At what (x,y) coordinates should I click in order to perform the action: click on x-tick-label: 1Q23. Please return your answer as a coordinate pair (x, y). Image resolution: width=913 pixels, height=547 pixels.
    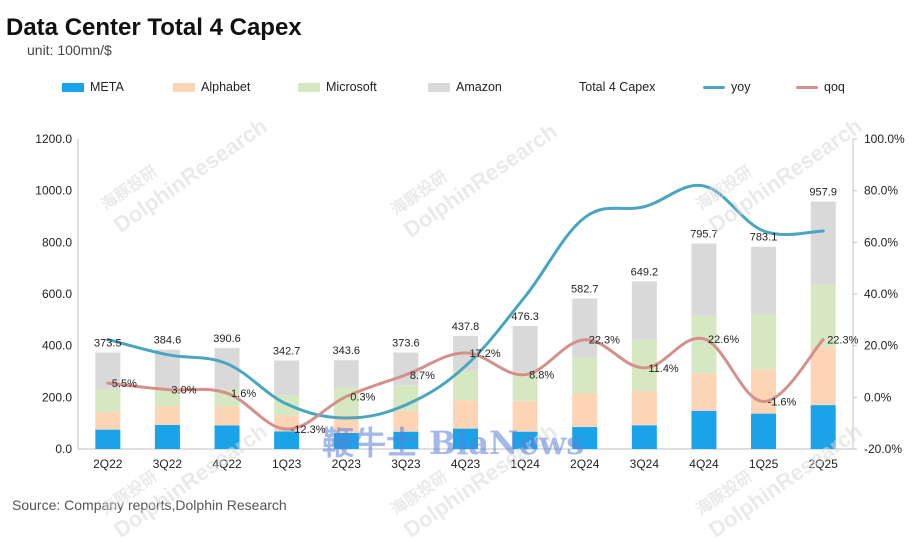
    Looking at the image, I should click on (287, 464).